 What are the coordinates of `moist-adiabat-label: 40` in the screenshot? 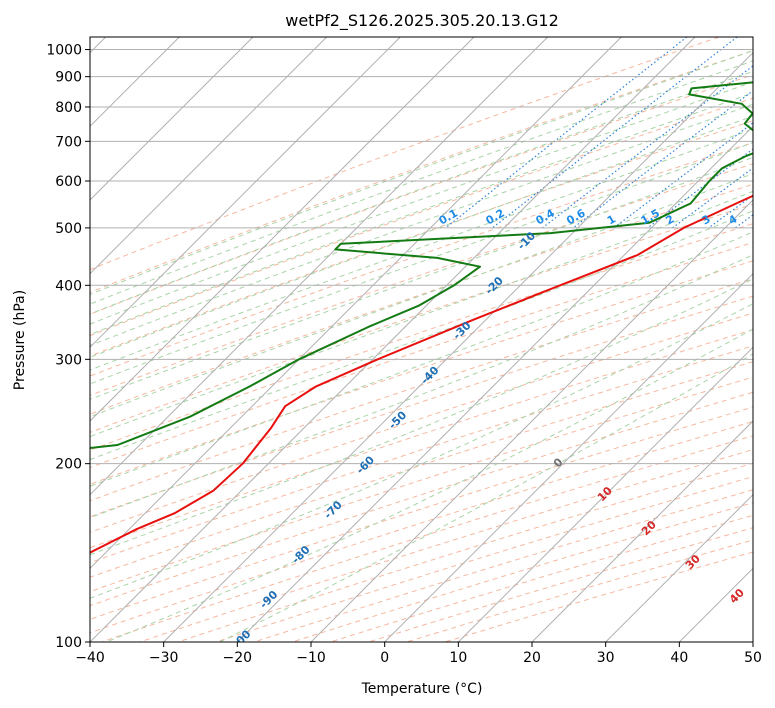 It's located at (737, 596).